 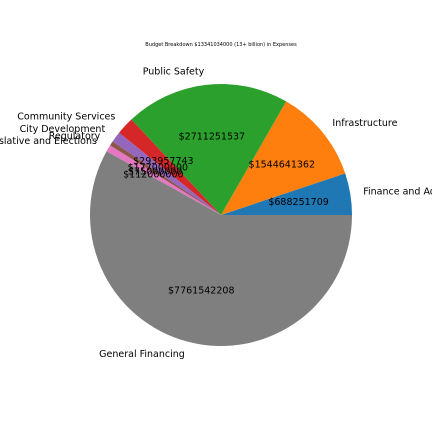 I want to click on pie-slice-community-services, so click(x=170, y=167).